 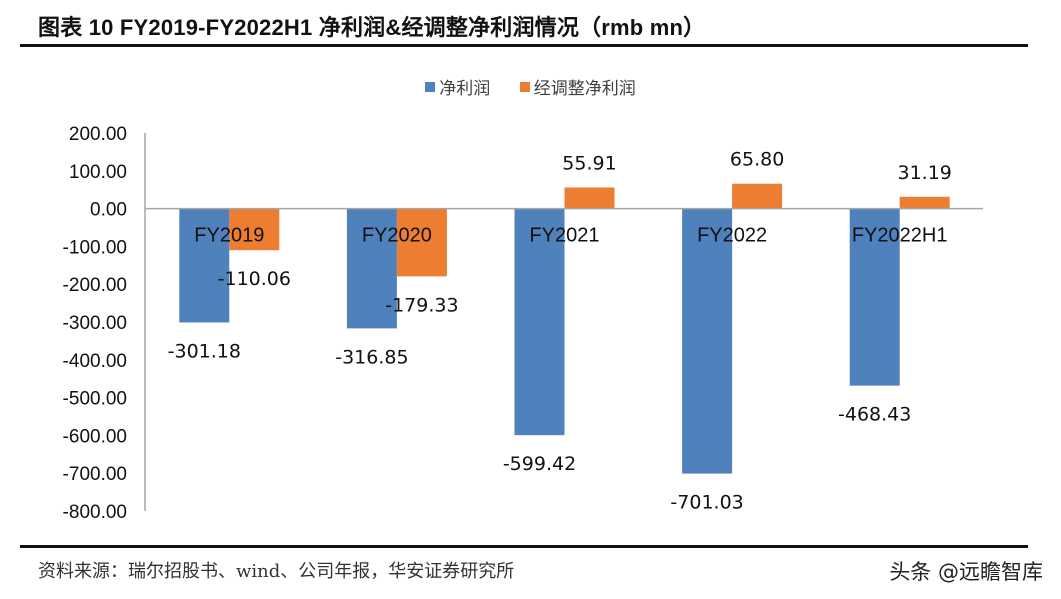 I want to click on y-tick-label: 100.00, so click(x=98, y=172).